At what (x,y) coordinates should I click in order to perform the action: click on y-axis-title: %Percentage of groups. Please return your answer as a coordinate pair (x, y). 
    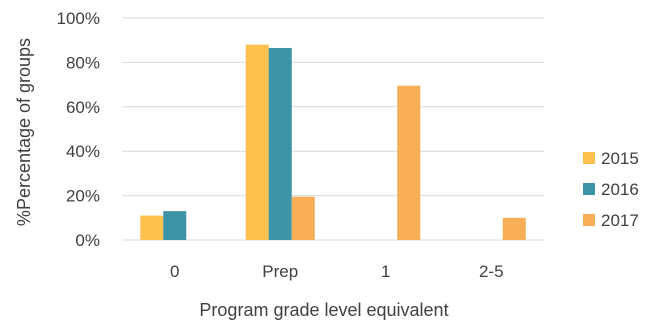
    Looking at the image, I should click on (24, 132).